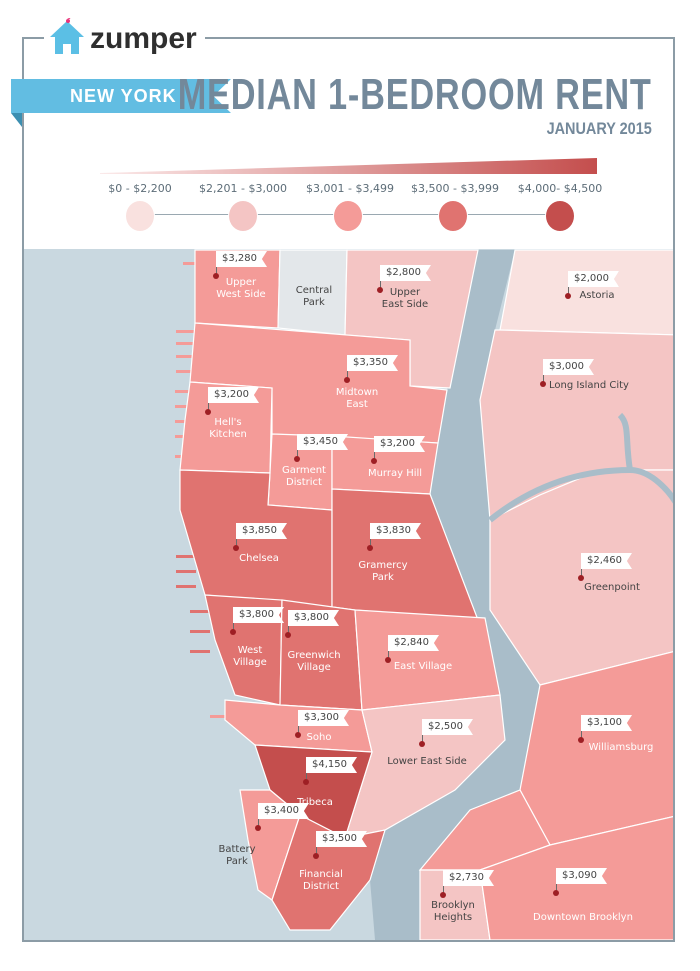 Image resolution: width=700 pixels, height=971 pixels. I want to click on ribbon-fold, so click(16, 120).